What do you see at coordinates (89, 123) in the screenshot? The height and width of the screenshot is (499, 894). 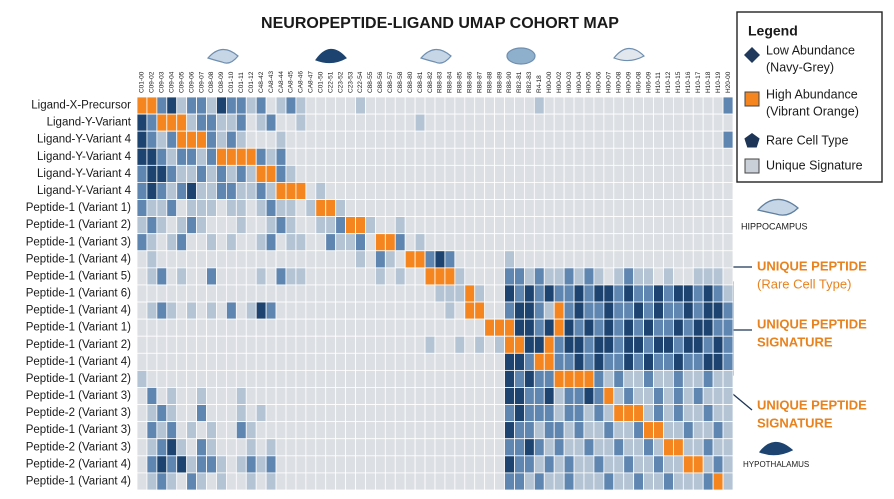 I see `row-label: Ligand-Y-Variant` at bounding box center [89, 123].